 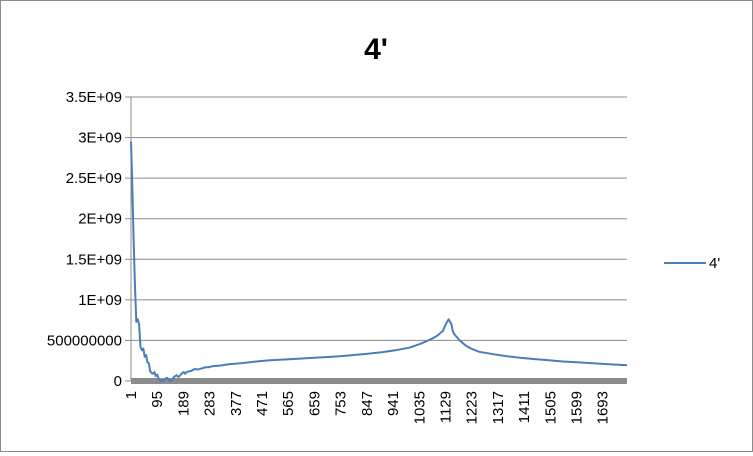 I want to click on x-tick-label: 1693, so click(x=603, y=407).